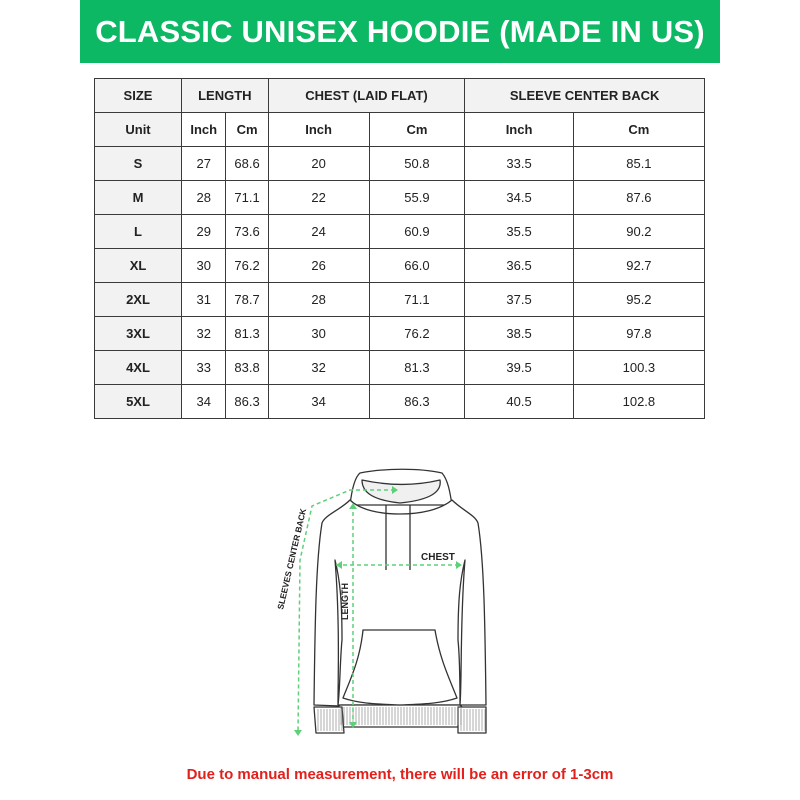 Image resolution: width=800 pixels, height=800 pixels. I want to click on value-cell: 87.6, so click(639, 197).